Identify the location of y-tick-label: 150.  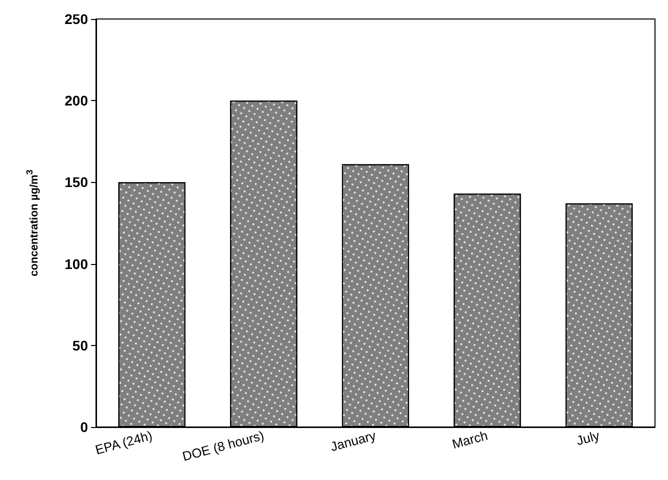
(76, 182).